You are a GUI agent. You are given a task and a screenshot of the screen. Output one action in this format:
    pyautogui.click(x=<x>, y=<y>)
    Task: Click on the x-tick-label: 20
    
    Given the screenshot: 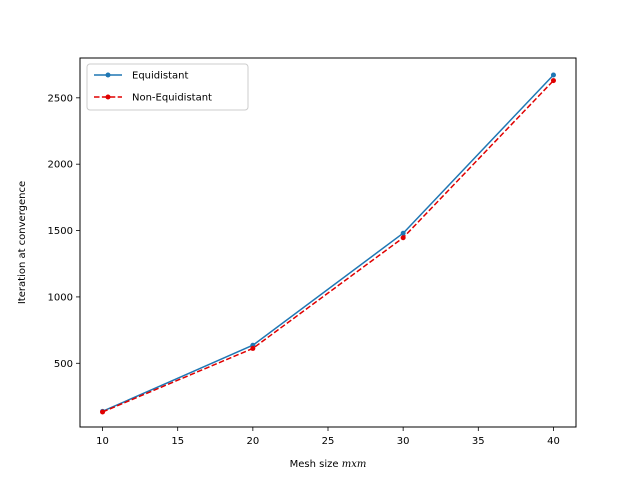 What is the action you would take?
    pyautogui.click(x=252, y=441)
    